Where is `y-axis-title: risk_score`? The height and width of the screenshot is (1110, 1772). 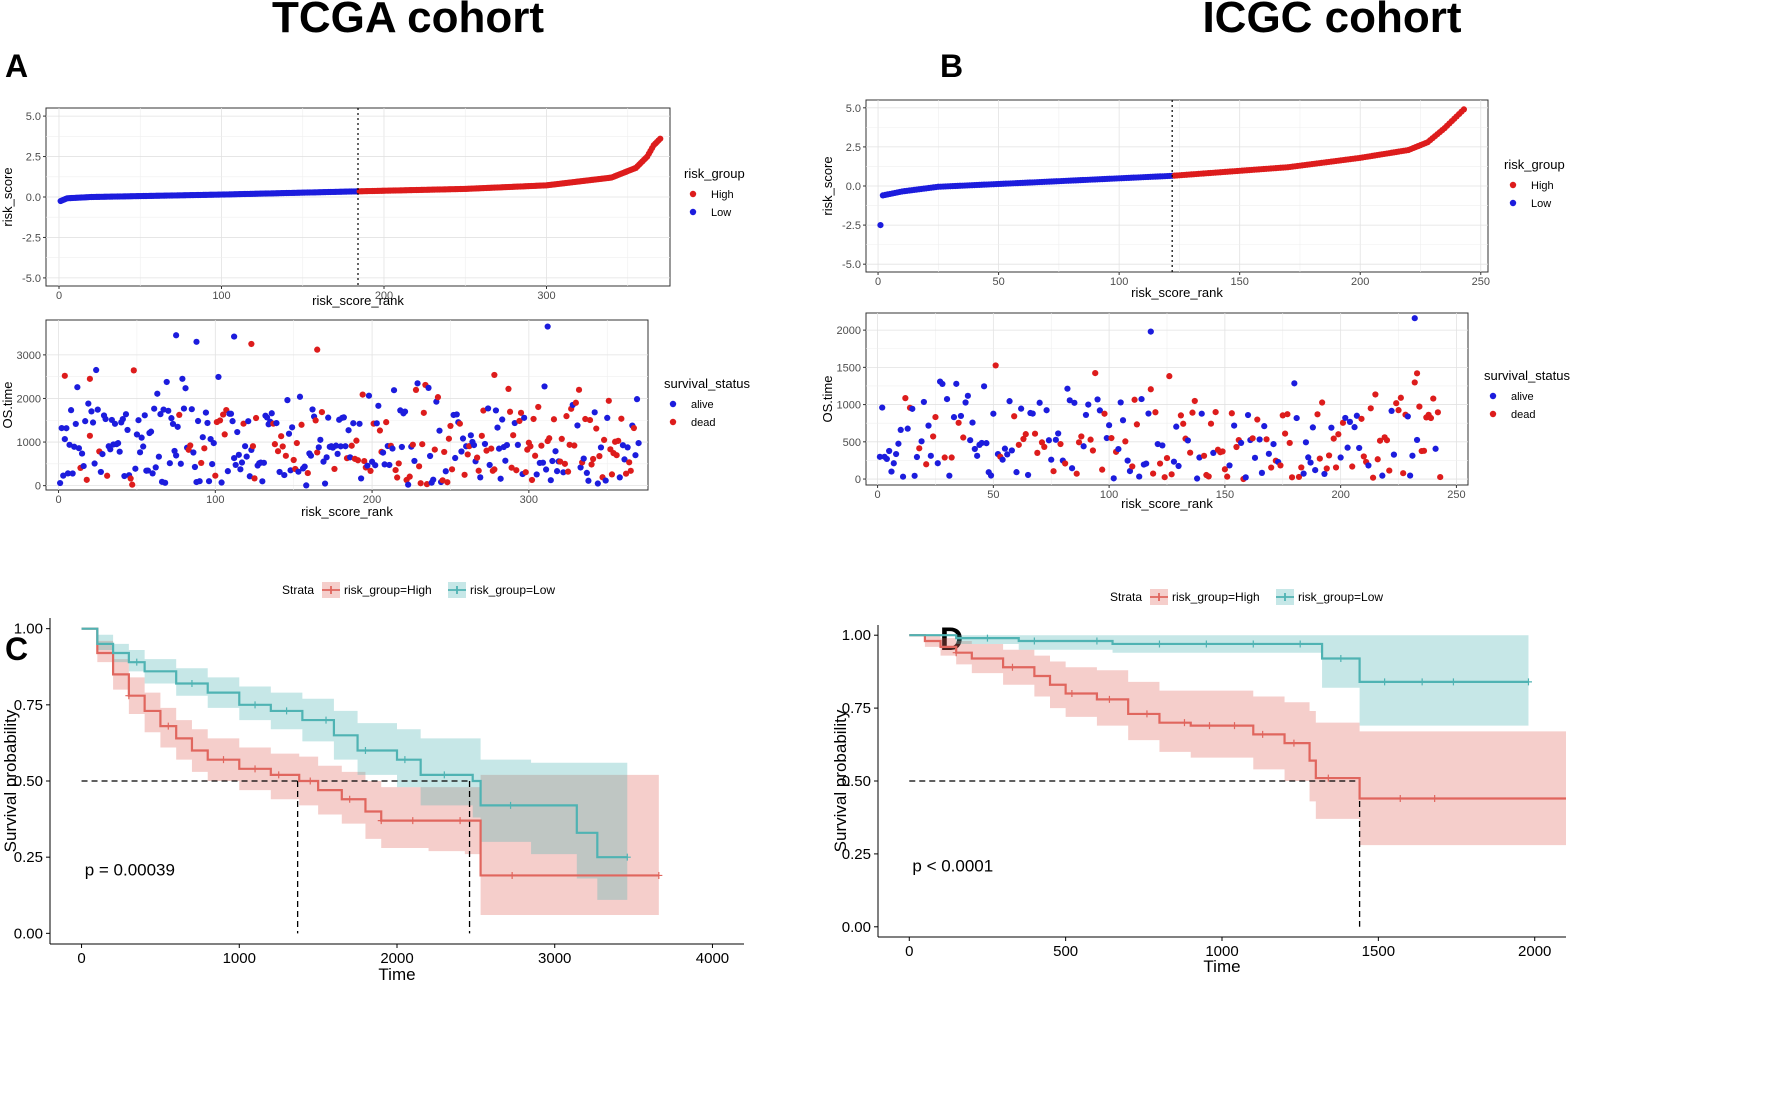
y-axis-title: risk_score is located at coordinates (827, 185).